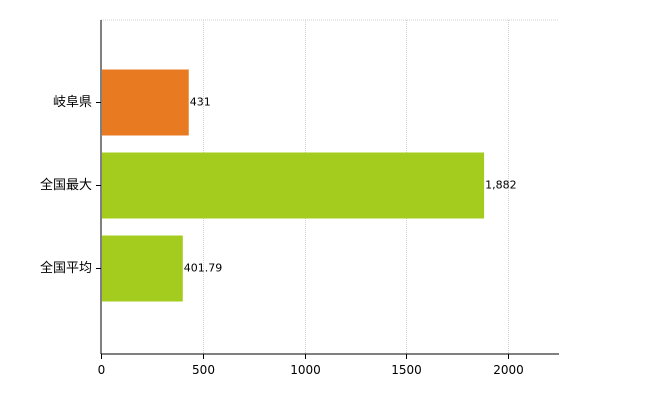 The image size is (650, 400). Describe the element at coordinates (203, 268) in the screenshot. I see `data-label-national-avg: 401.79` at that location.